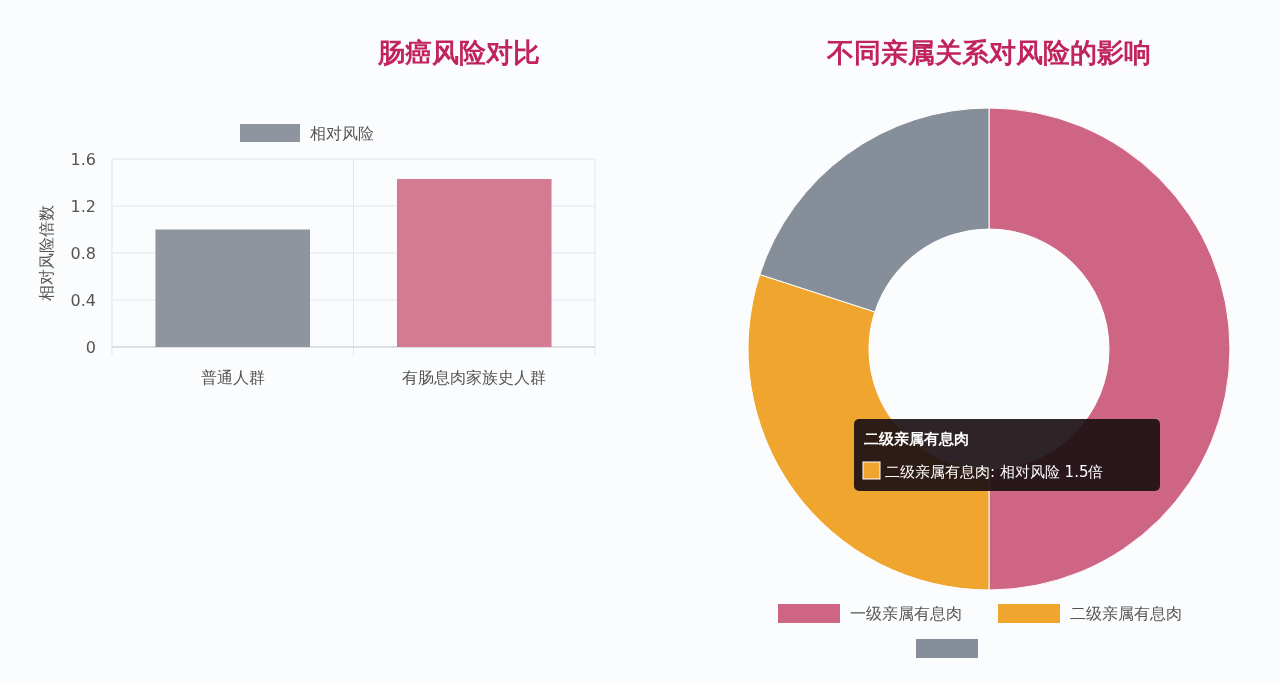  Describe the element at coordinates (474, 377) in the screenshot. I see `x-tick-label: 有肠息肉家族史人群` at that location.